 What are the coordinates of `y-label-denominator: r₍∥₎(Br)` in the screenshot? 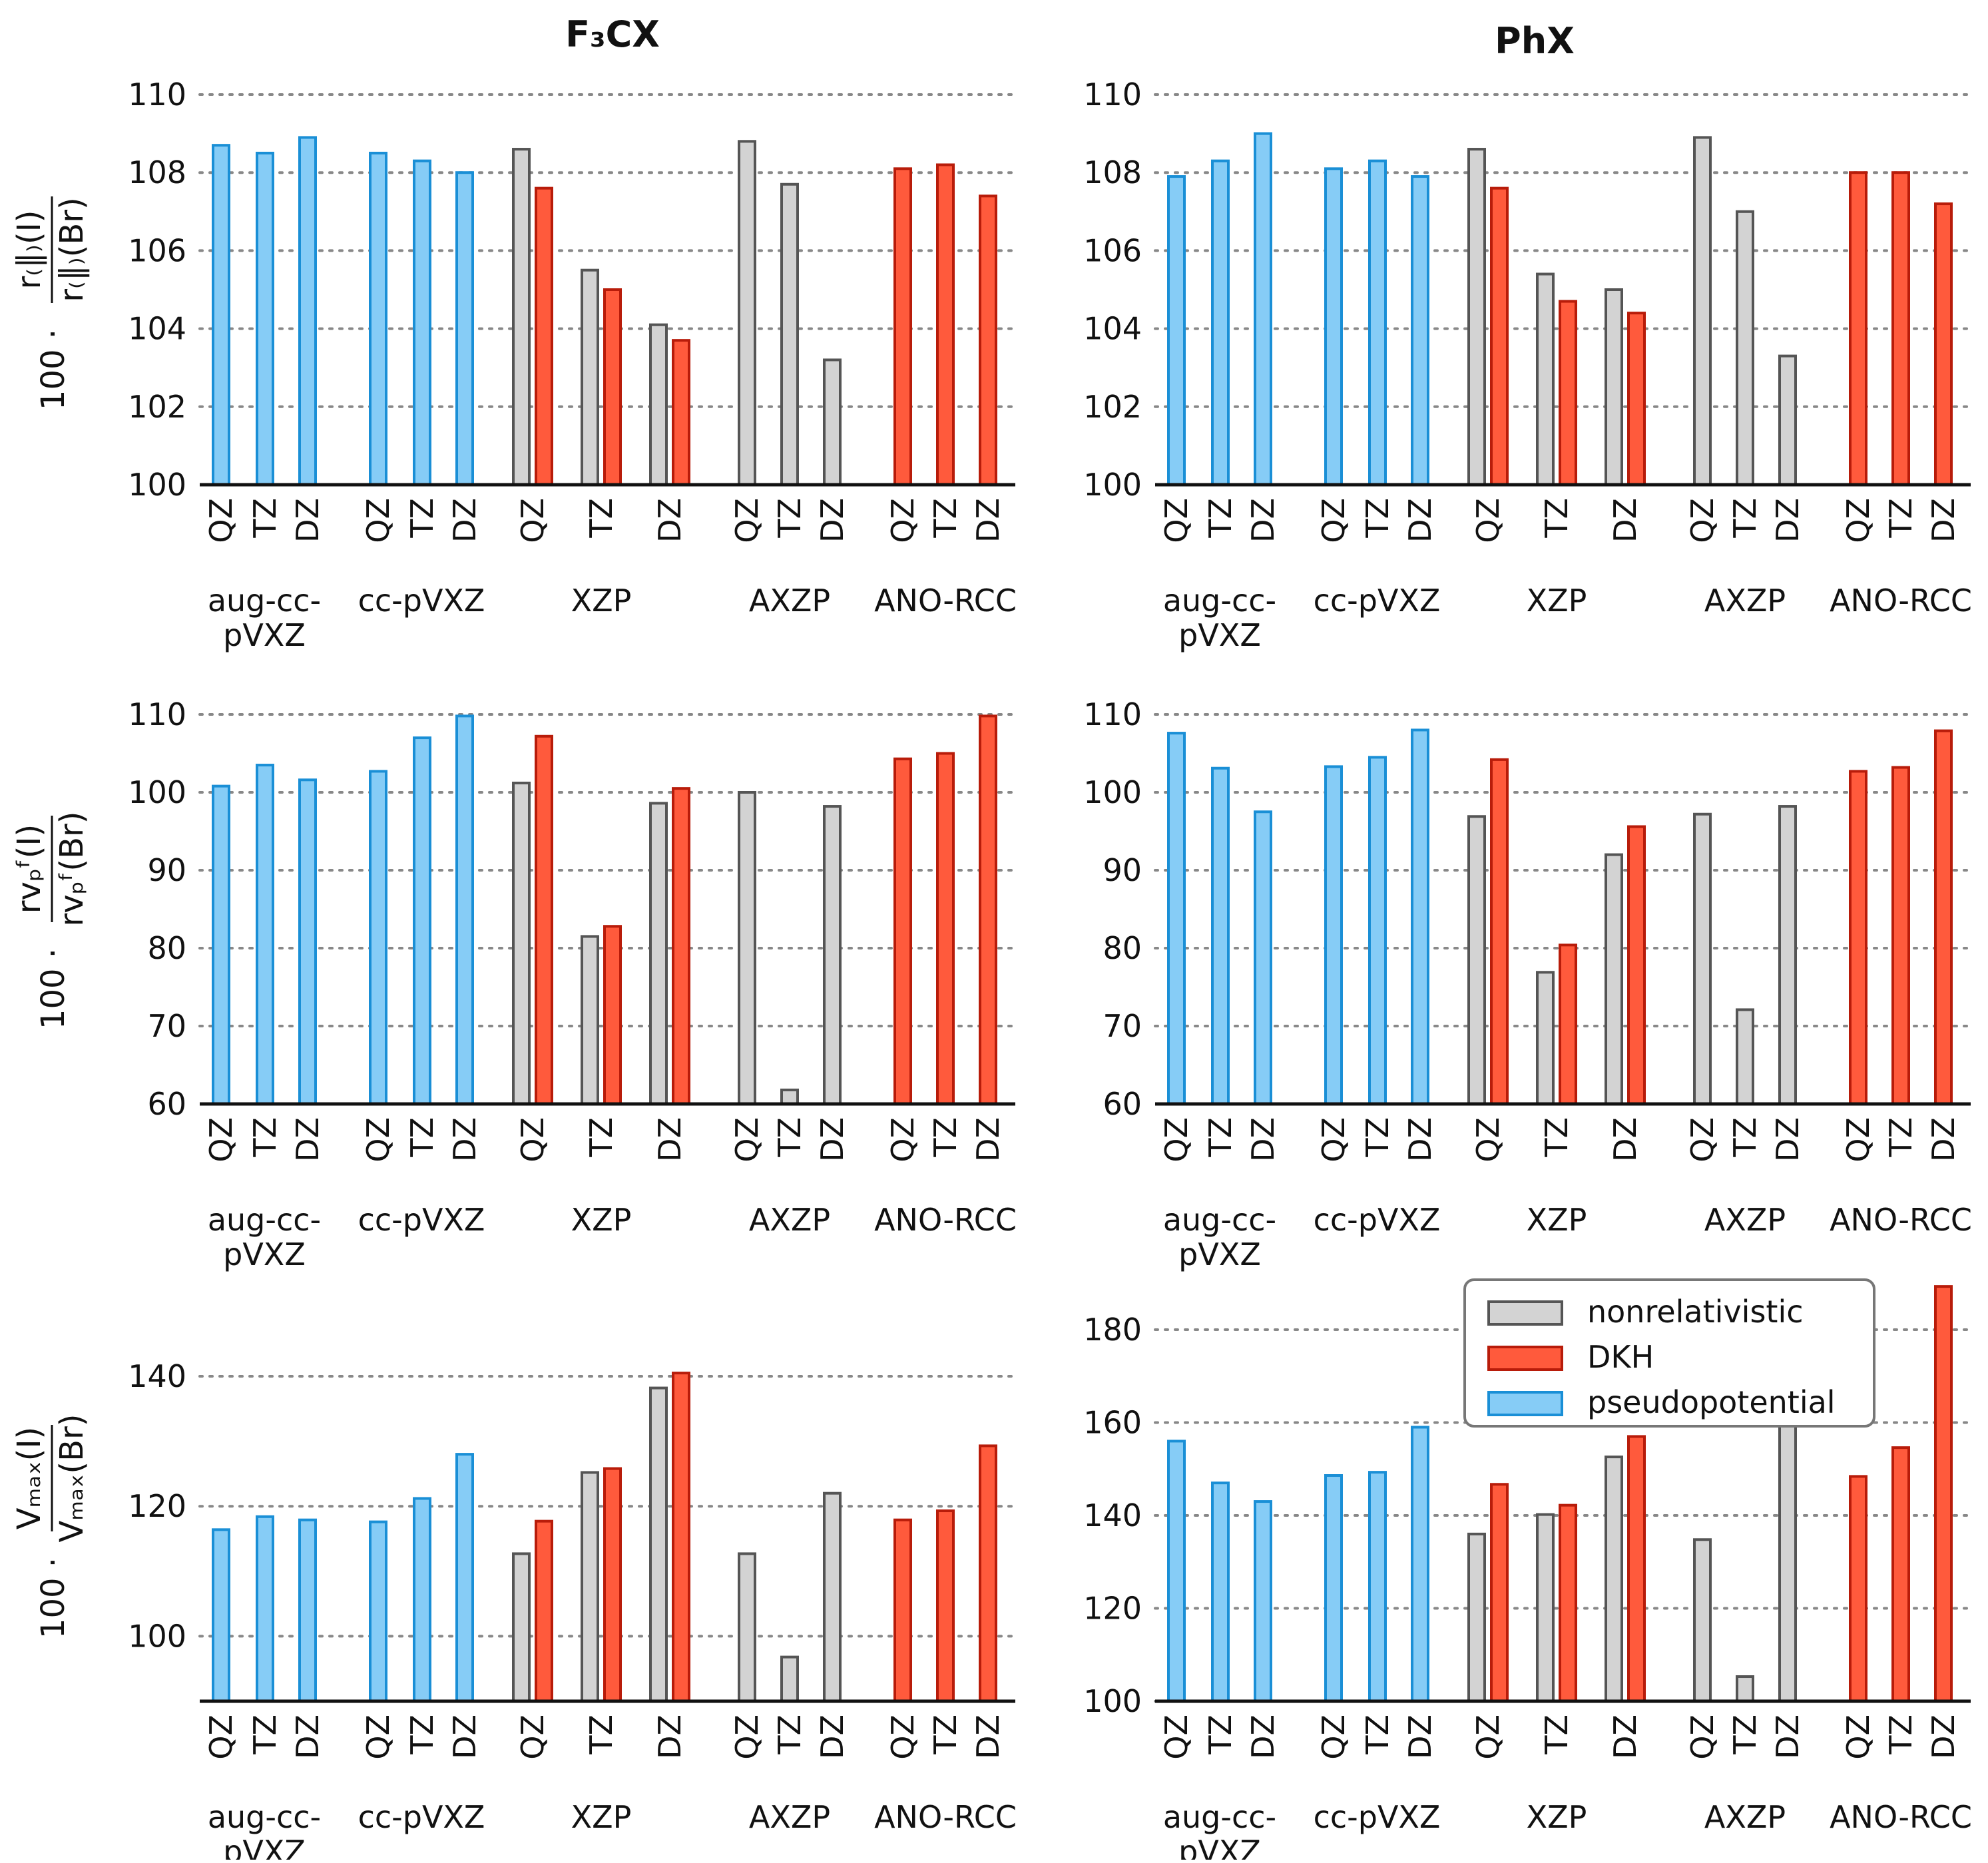 It's located at (72, 249).